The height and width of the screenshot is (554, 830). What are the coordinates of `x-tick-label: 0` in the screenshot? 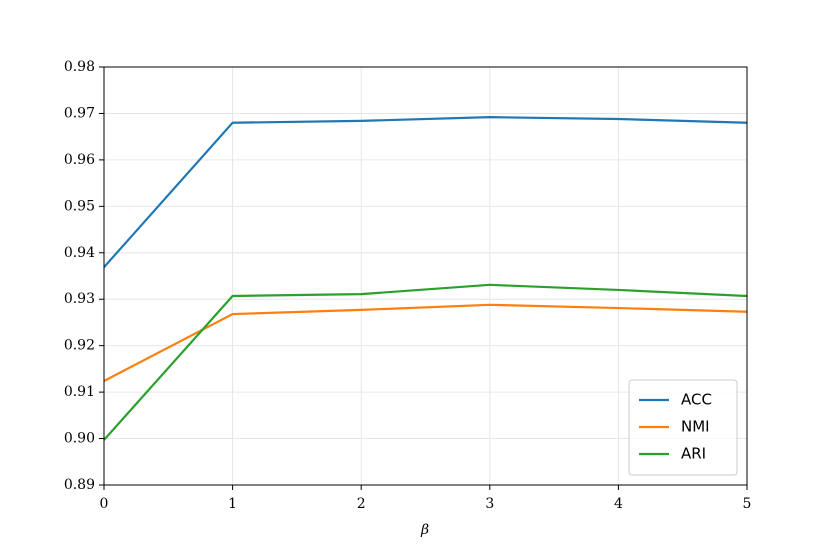 It's located at (104, 504).